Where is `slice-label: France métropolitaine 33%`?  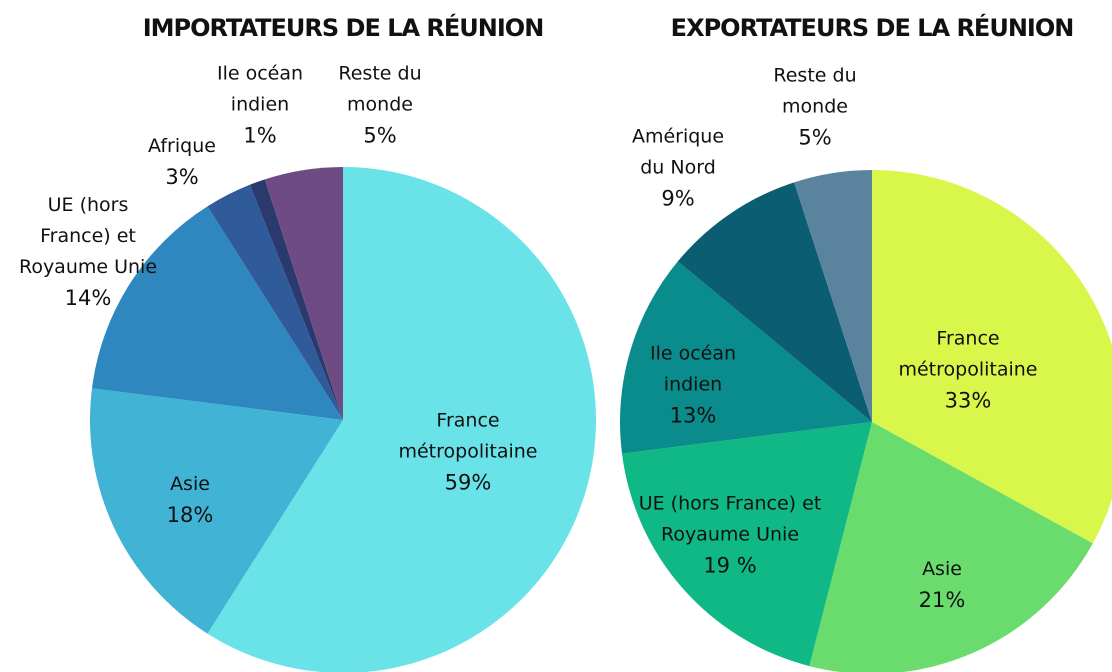 slice-label: France métropolitaine 33% is located at coordinates (968, 370).